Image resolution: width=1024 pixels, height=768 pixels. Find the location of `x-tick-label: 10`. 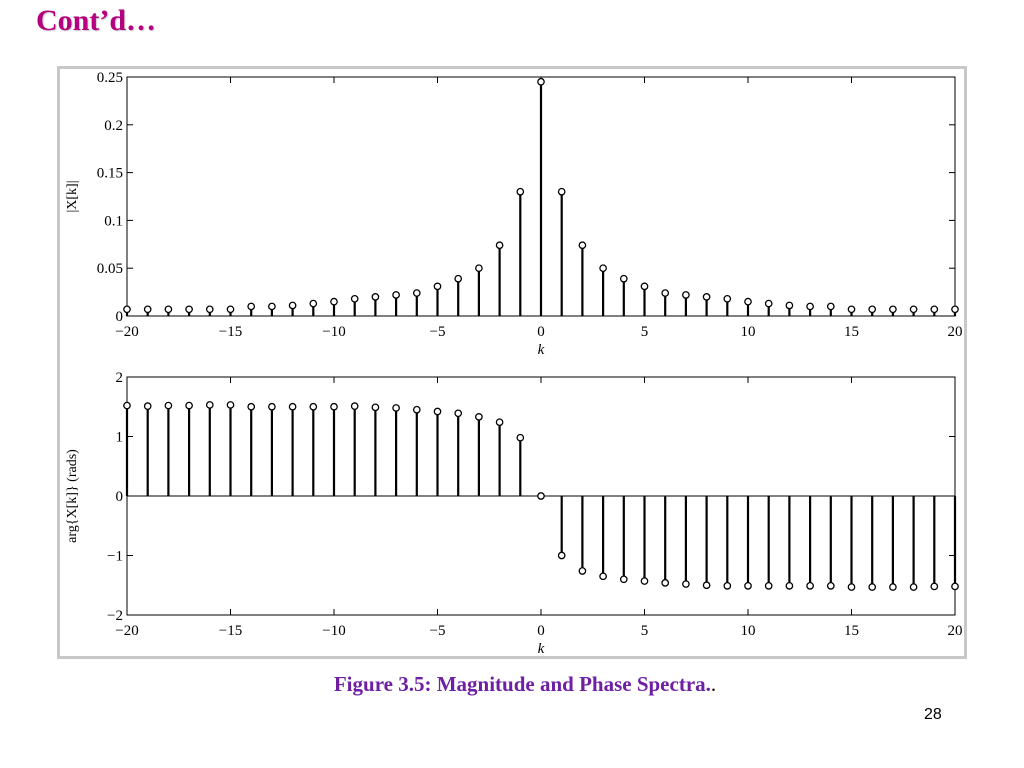

x-tick-label: 10 is located at coordinates (748, 332).